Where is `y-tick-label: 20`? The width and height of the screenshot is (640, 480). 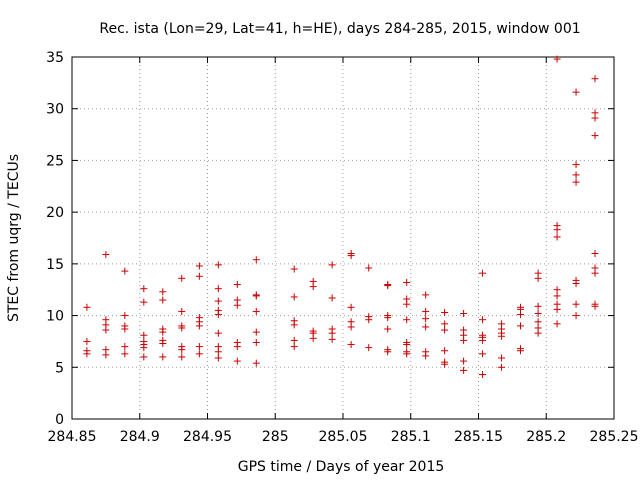
y-tick-label: 20 is located at coordinates (55, 213).